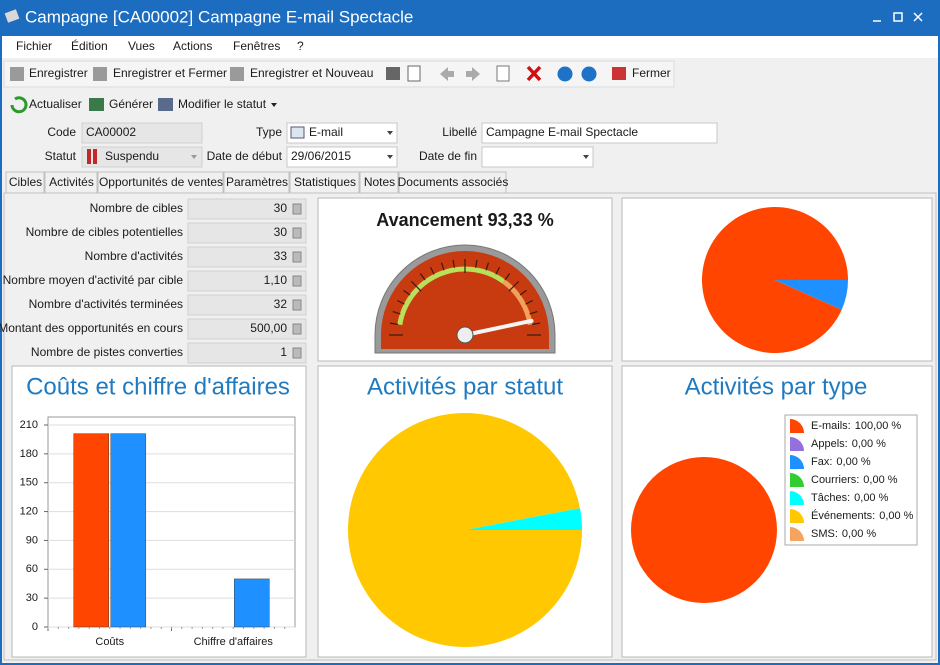 Image resolution: width=940 pixels, height=665 pixels. I want to click on legend-entry: SMS: 0,00 %, so click(843, 534).